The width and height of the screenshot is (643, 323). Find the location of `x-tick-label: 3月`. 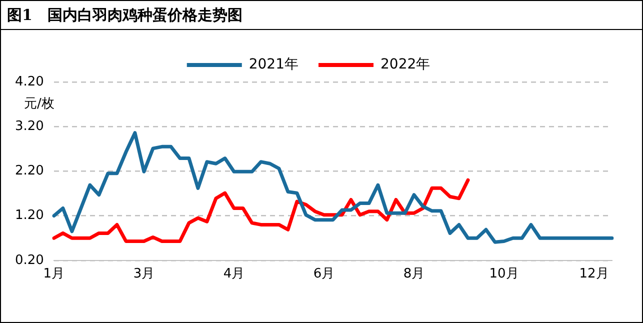

x-tick-label: 3月 is located at coordinates (144, 274).